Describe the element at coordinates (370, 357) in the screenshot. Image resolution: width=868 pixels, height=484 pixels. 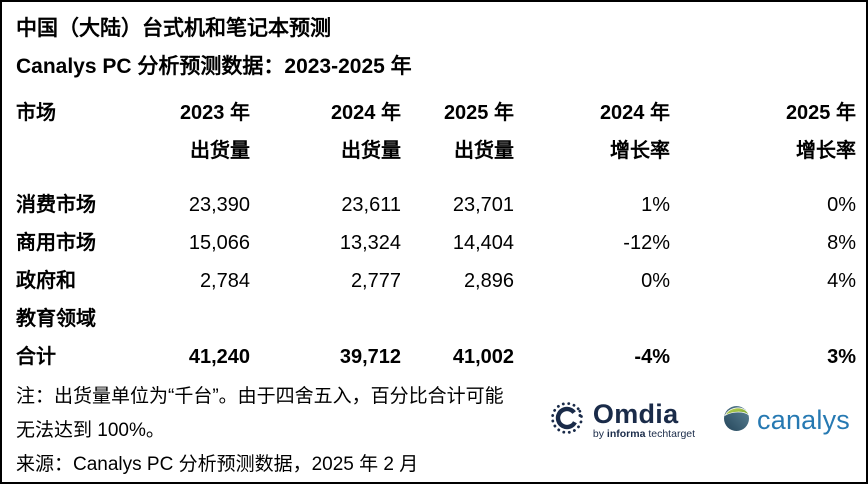
I see `shipments-2024-value: 39,712` at that location.